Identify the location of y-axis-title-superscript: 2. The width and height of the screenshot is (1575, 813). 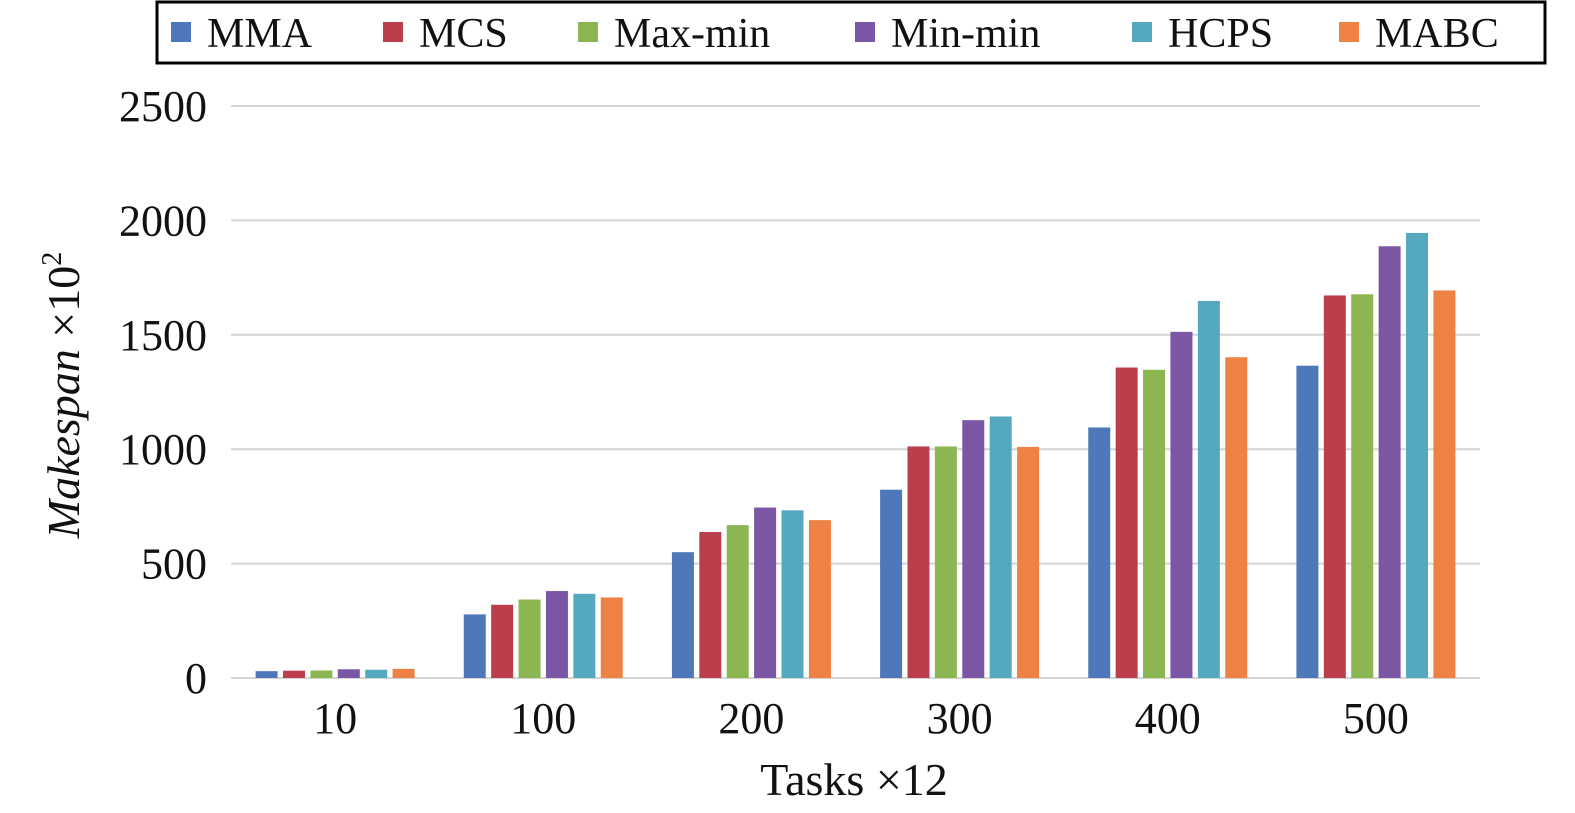
(52, 259).